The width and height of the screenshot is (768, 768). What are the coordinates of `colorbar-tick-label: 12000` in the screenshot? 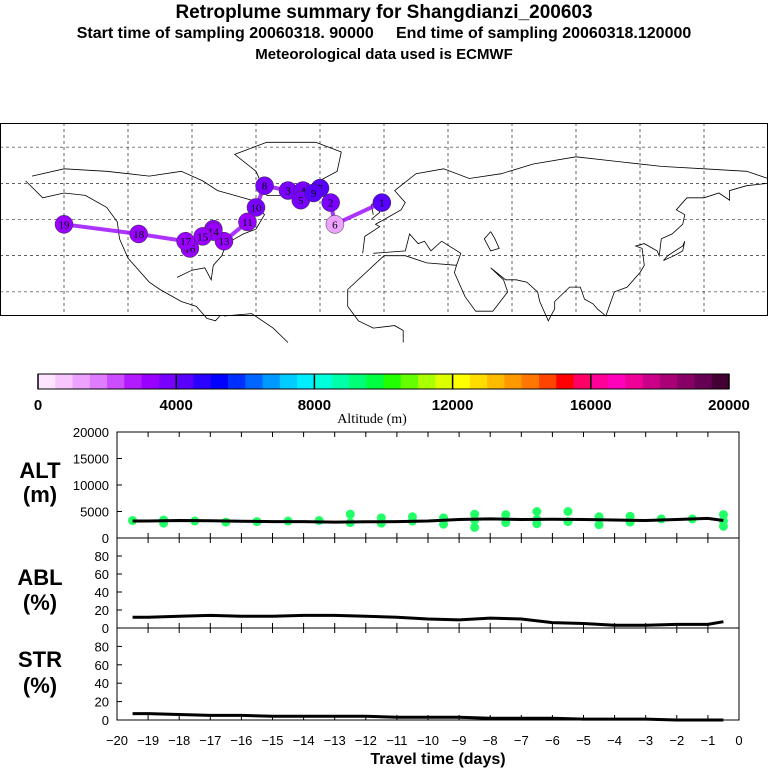 It's located at (453, 405).